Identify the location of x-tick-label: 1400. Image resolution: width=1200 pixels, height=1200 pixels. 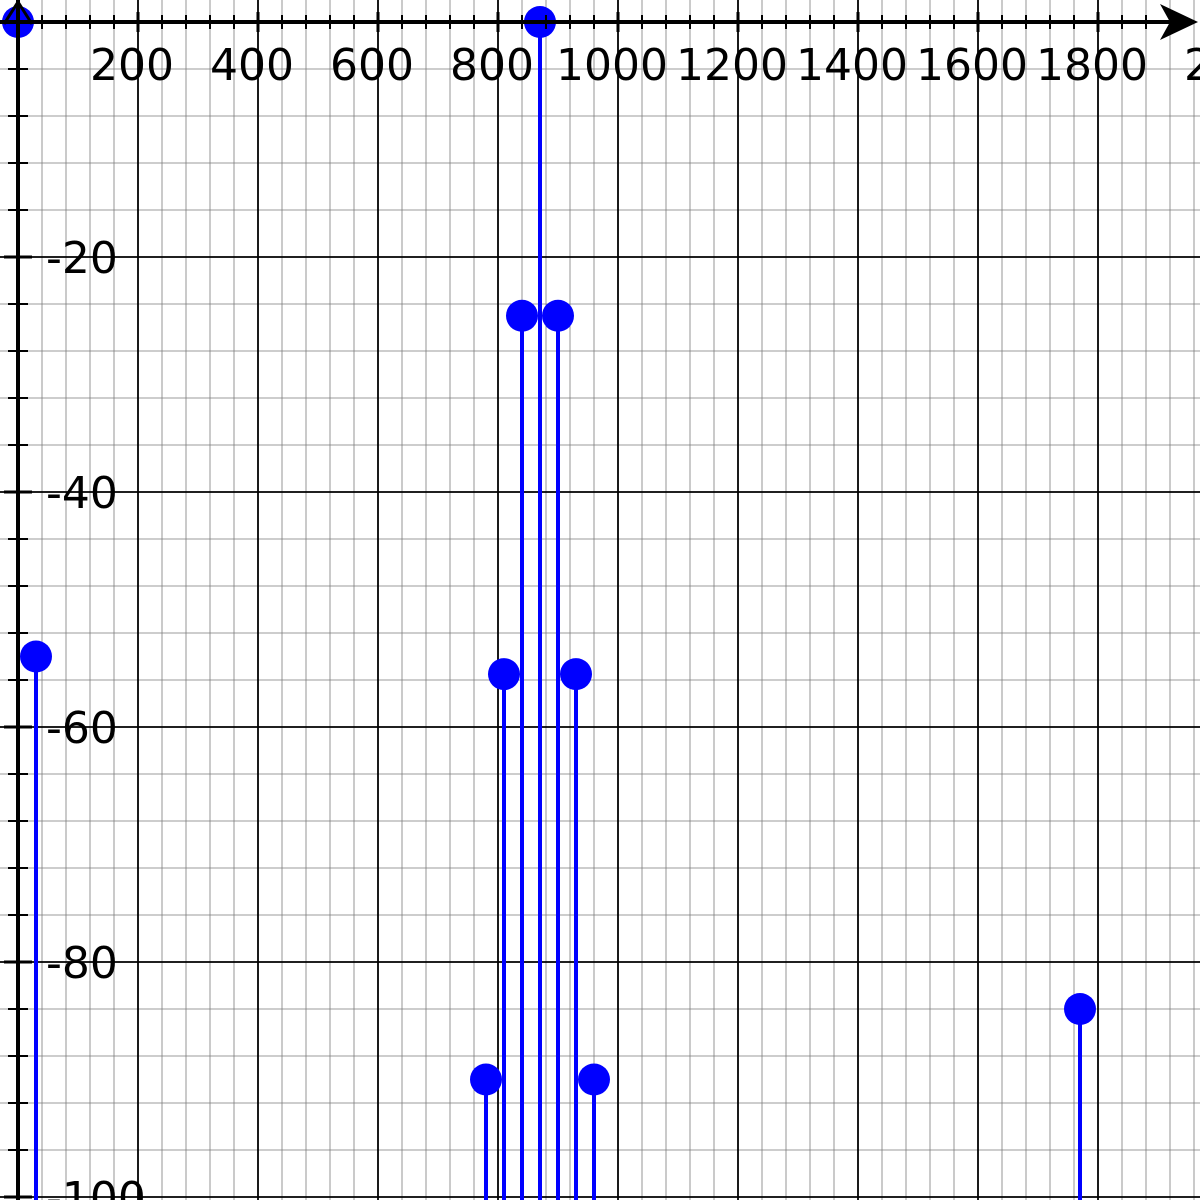
(852, 65).